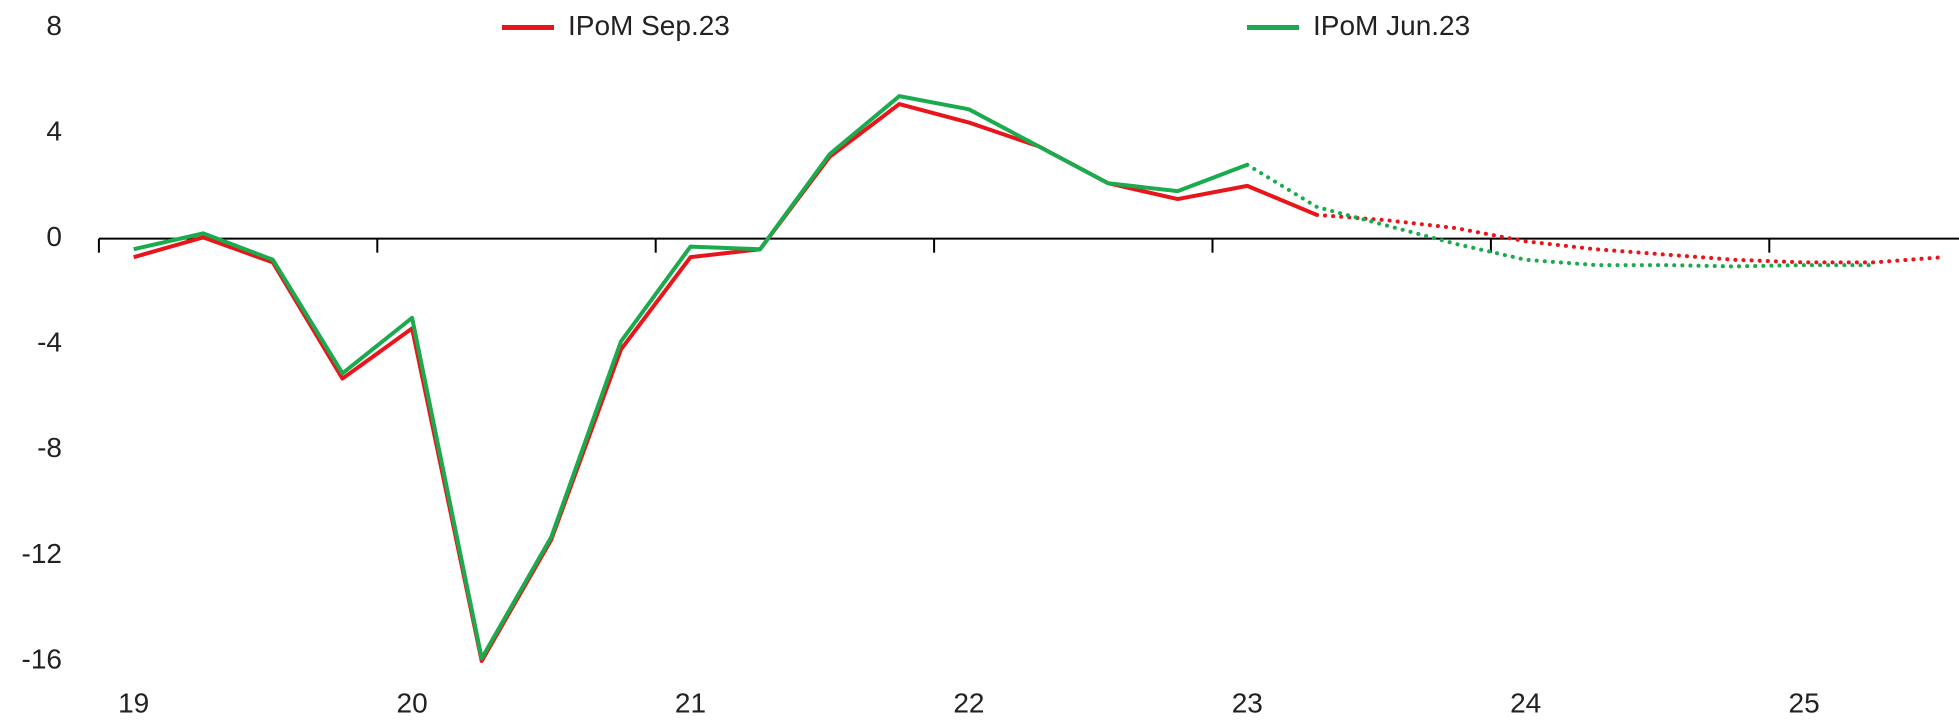 This screenshot has height=721, width=1959. I want to click on y-tick-label: -4, so click(49, 342).